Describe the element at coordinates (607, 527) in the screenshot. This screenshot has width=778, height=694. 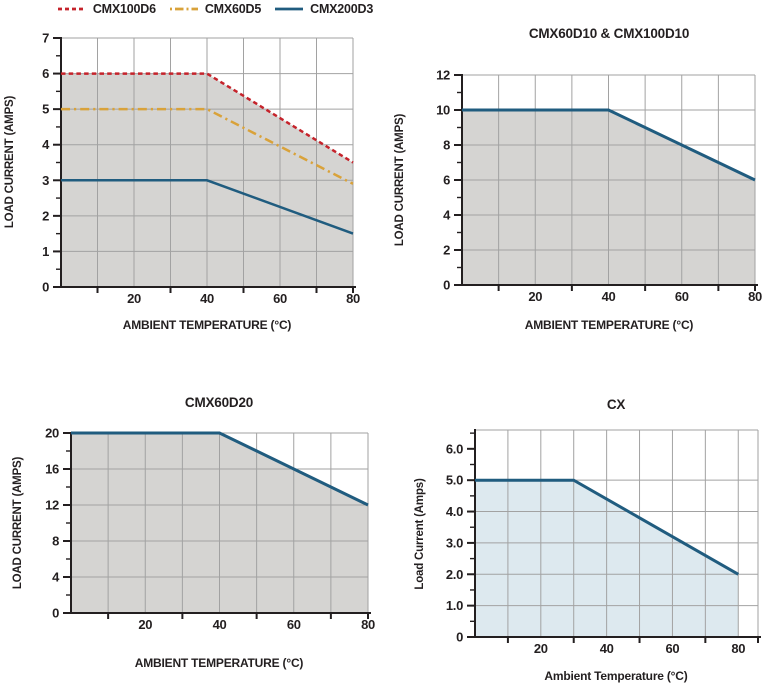
I see `series-line-cx` at that location.